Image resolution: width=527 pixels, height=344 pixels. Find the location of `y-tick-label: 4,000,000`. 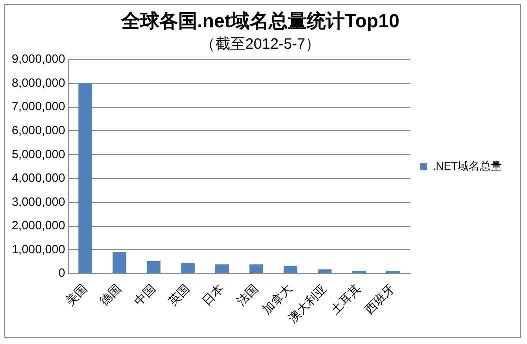

y-tick-label: 4,000,000 is located at coordinates (39, 178).